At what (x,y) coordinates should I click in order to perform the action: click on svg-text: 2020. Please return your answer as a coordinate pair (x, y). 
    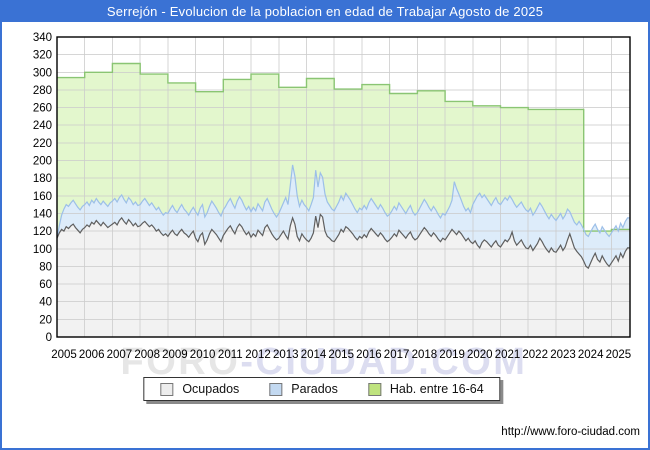
    Looking at the image, I should click on (480, 355).